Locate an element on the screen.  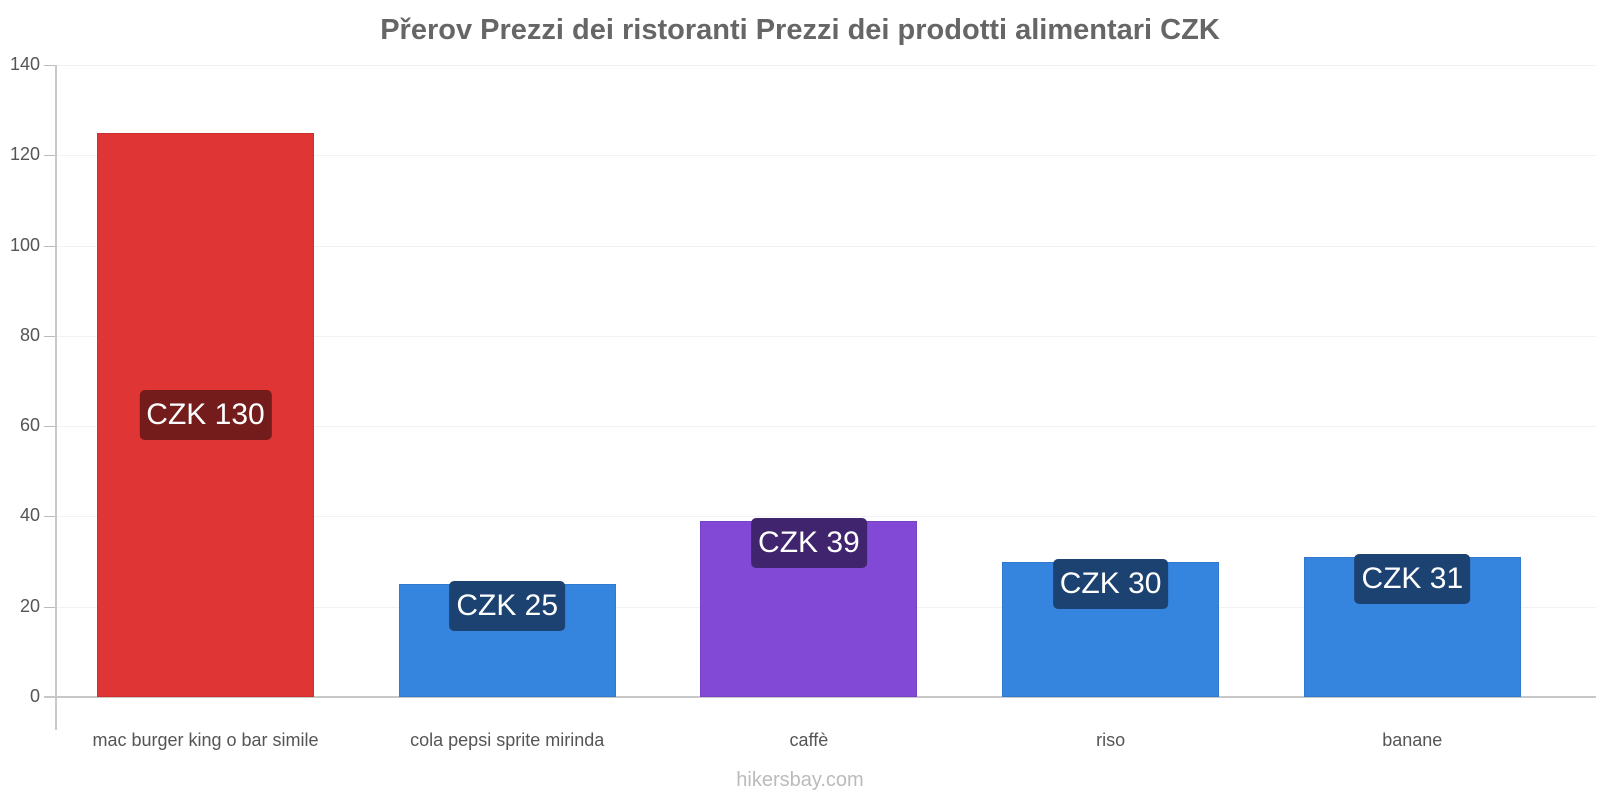
x-axis is located at coordinates (820, 697).